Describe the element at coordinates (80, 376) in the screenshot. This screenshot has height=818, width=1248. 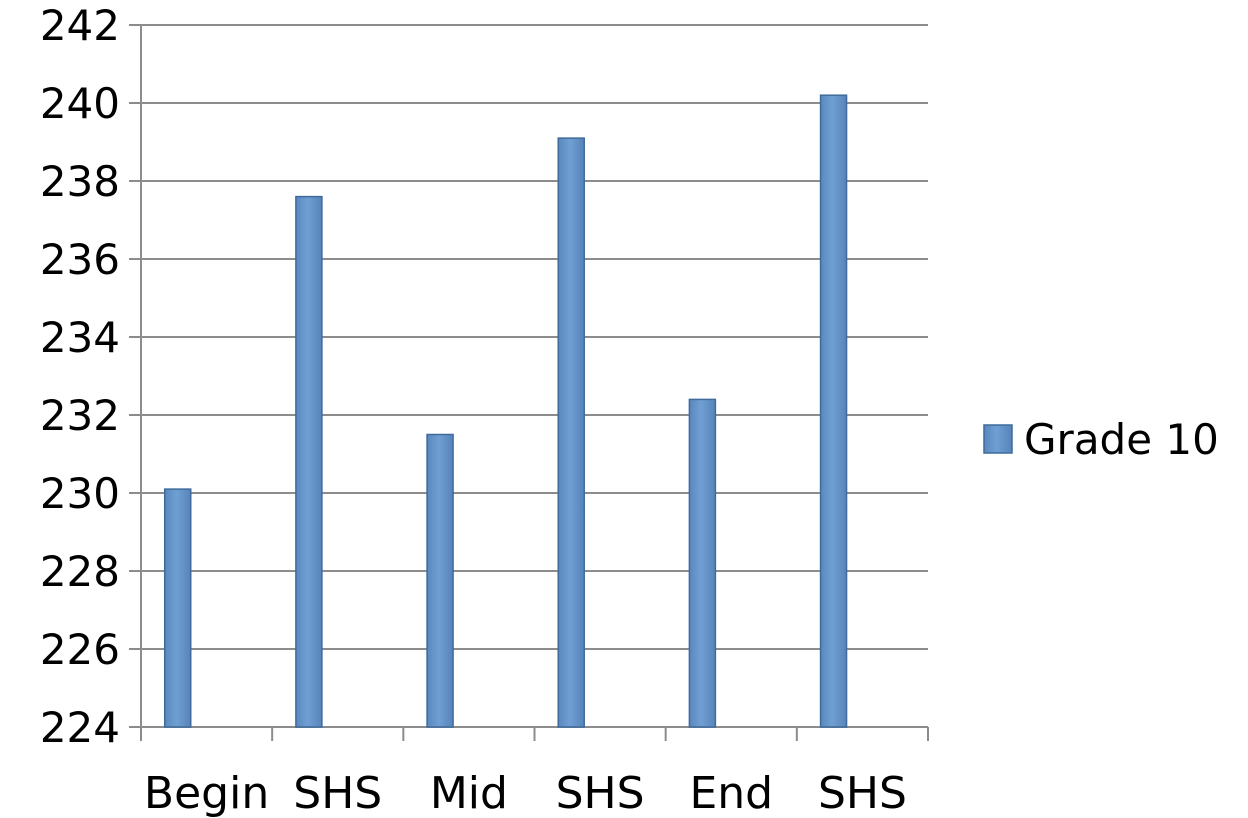
I see `y-axis-tick-labels: 224 226 228 230 232 234 236 238 240 242` at that location.